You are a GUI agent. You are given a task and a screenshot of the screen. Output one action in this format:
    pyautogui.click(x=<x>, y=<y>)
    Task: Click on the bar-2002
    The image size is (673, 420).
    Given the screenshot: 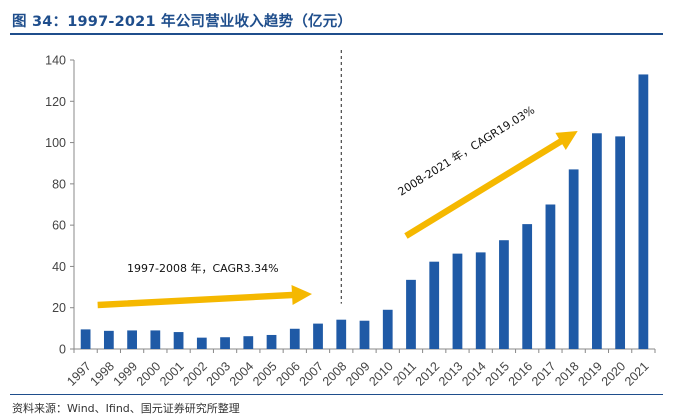 What is the action you would take?
    pyautogui.click(x=201, y=343)
    